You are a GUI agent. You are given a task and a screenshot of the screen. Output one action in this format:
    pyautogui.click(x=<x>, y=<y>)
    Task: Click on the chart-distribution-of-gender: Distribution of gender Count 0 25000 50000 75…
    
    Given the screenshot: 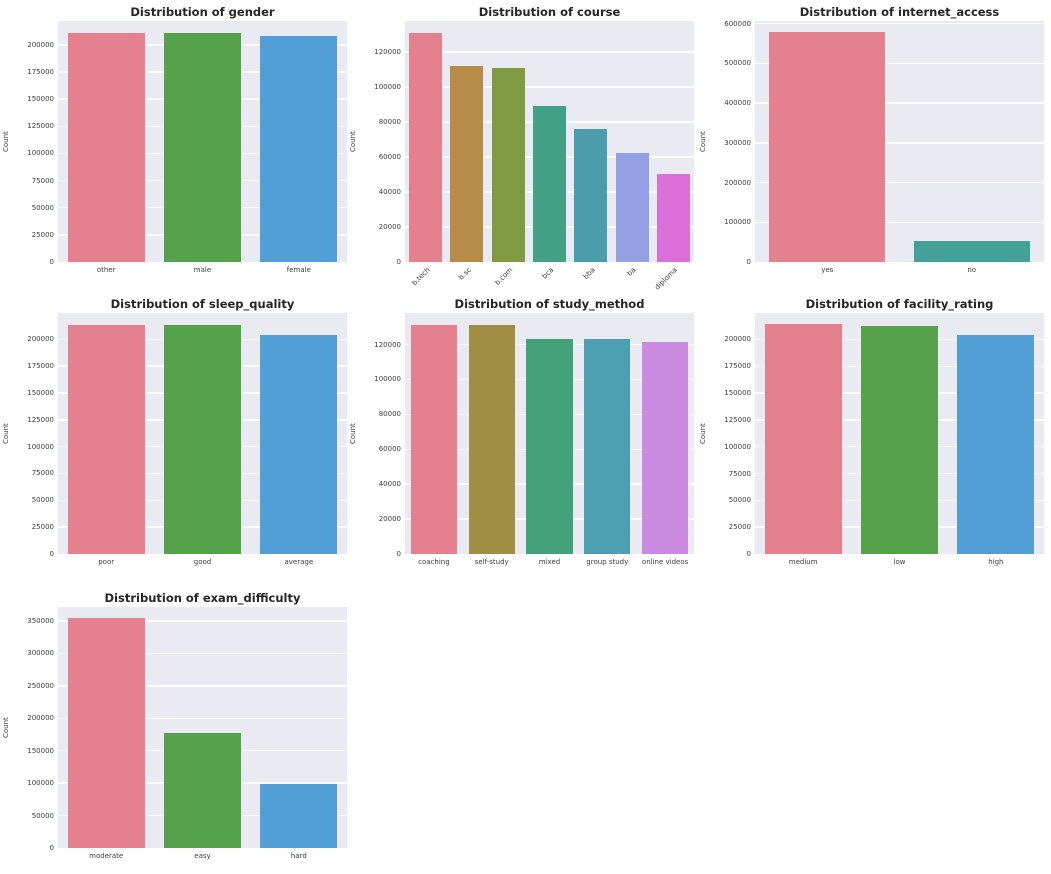 What is the action you would take?
    pyautogui.click(x=175, y=144)
    